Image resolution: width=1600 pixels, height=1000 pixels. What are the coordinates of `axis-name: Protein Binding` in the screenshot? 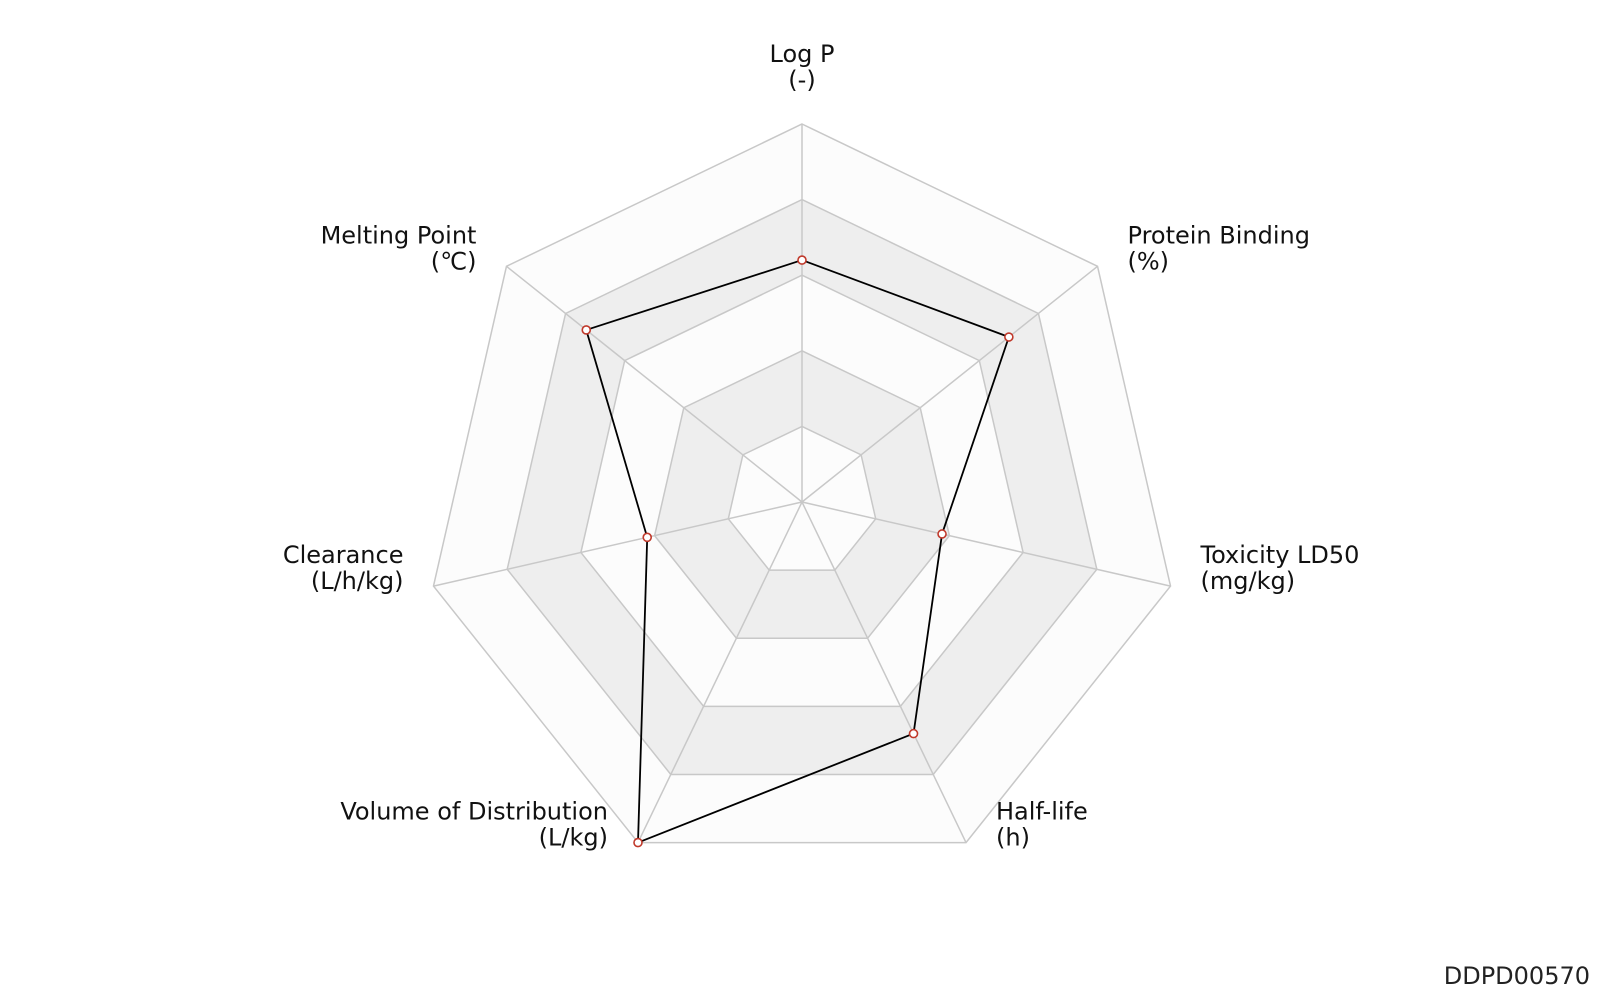 It's located at (1219, 235).